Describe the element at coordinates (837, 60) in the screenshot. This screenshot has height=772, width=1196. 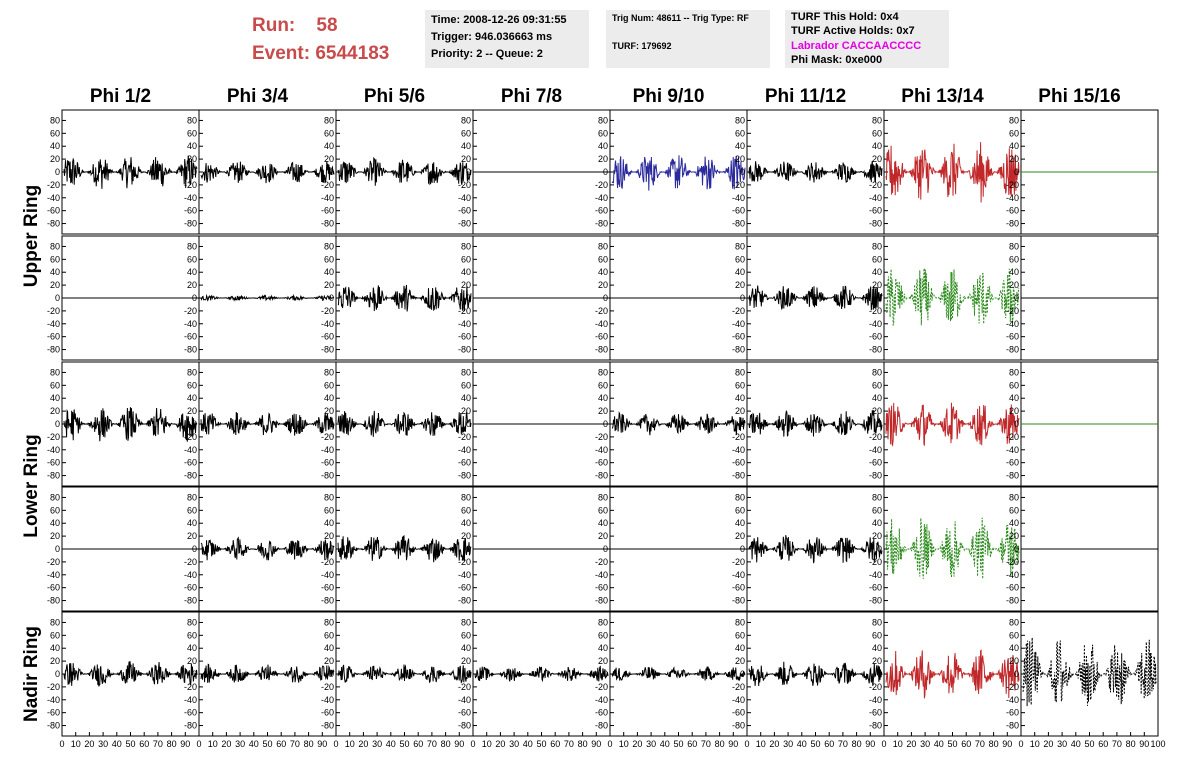
I see `phi-mask-text: Phi Mask: 0xe000` at that location.